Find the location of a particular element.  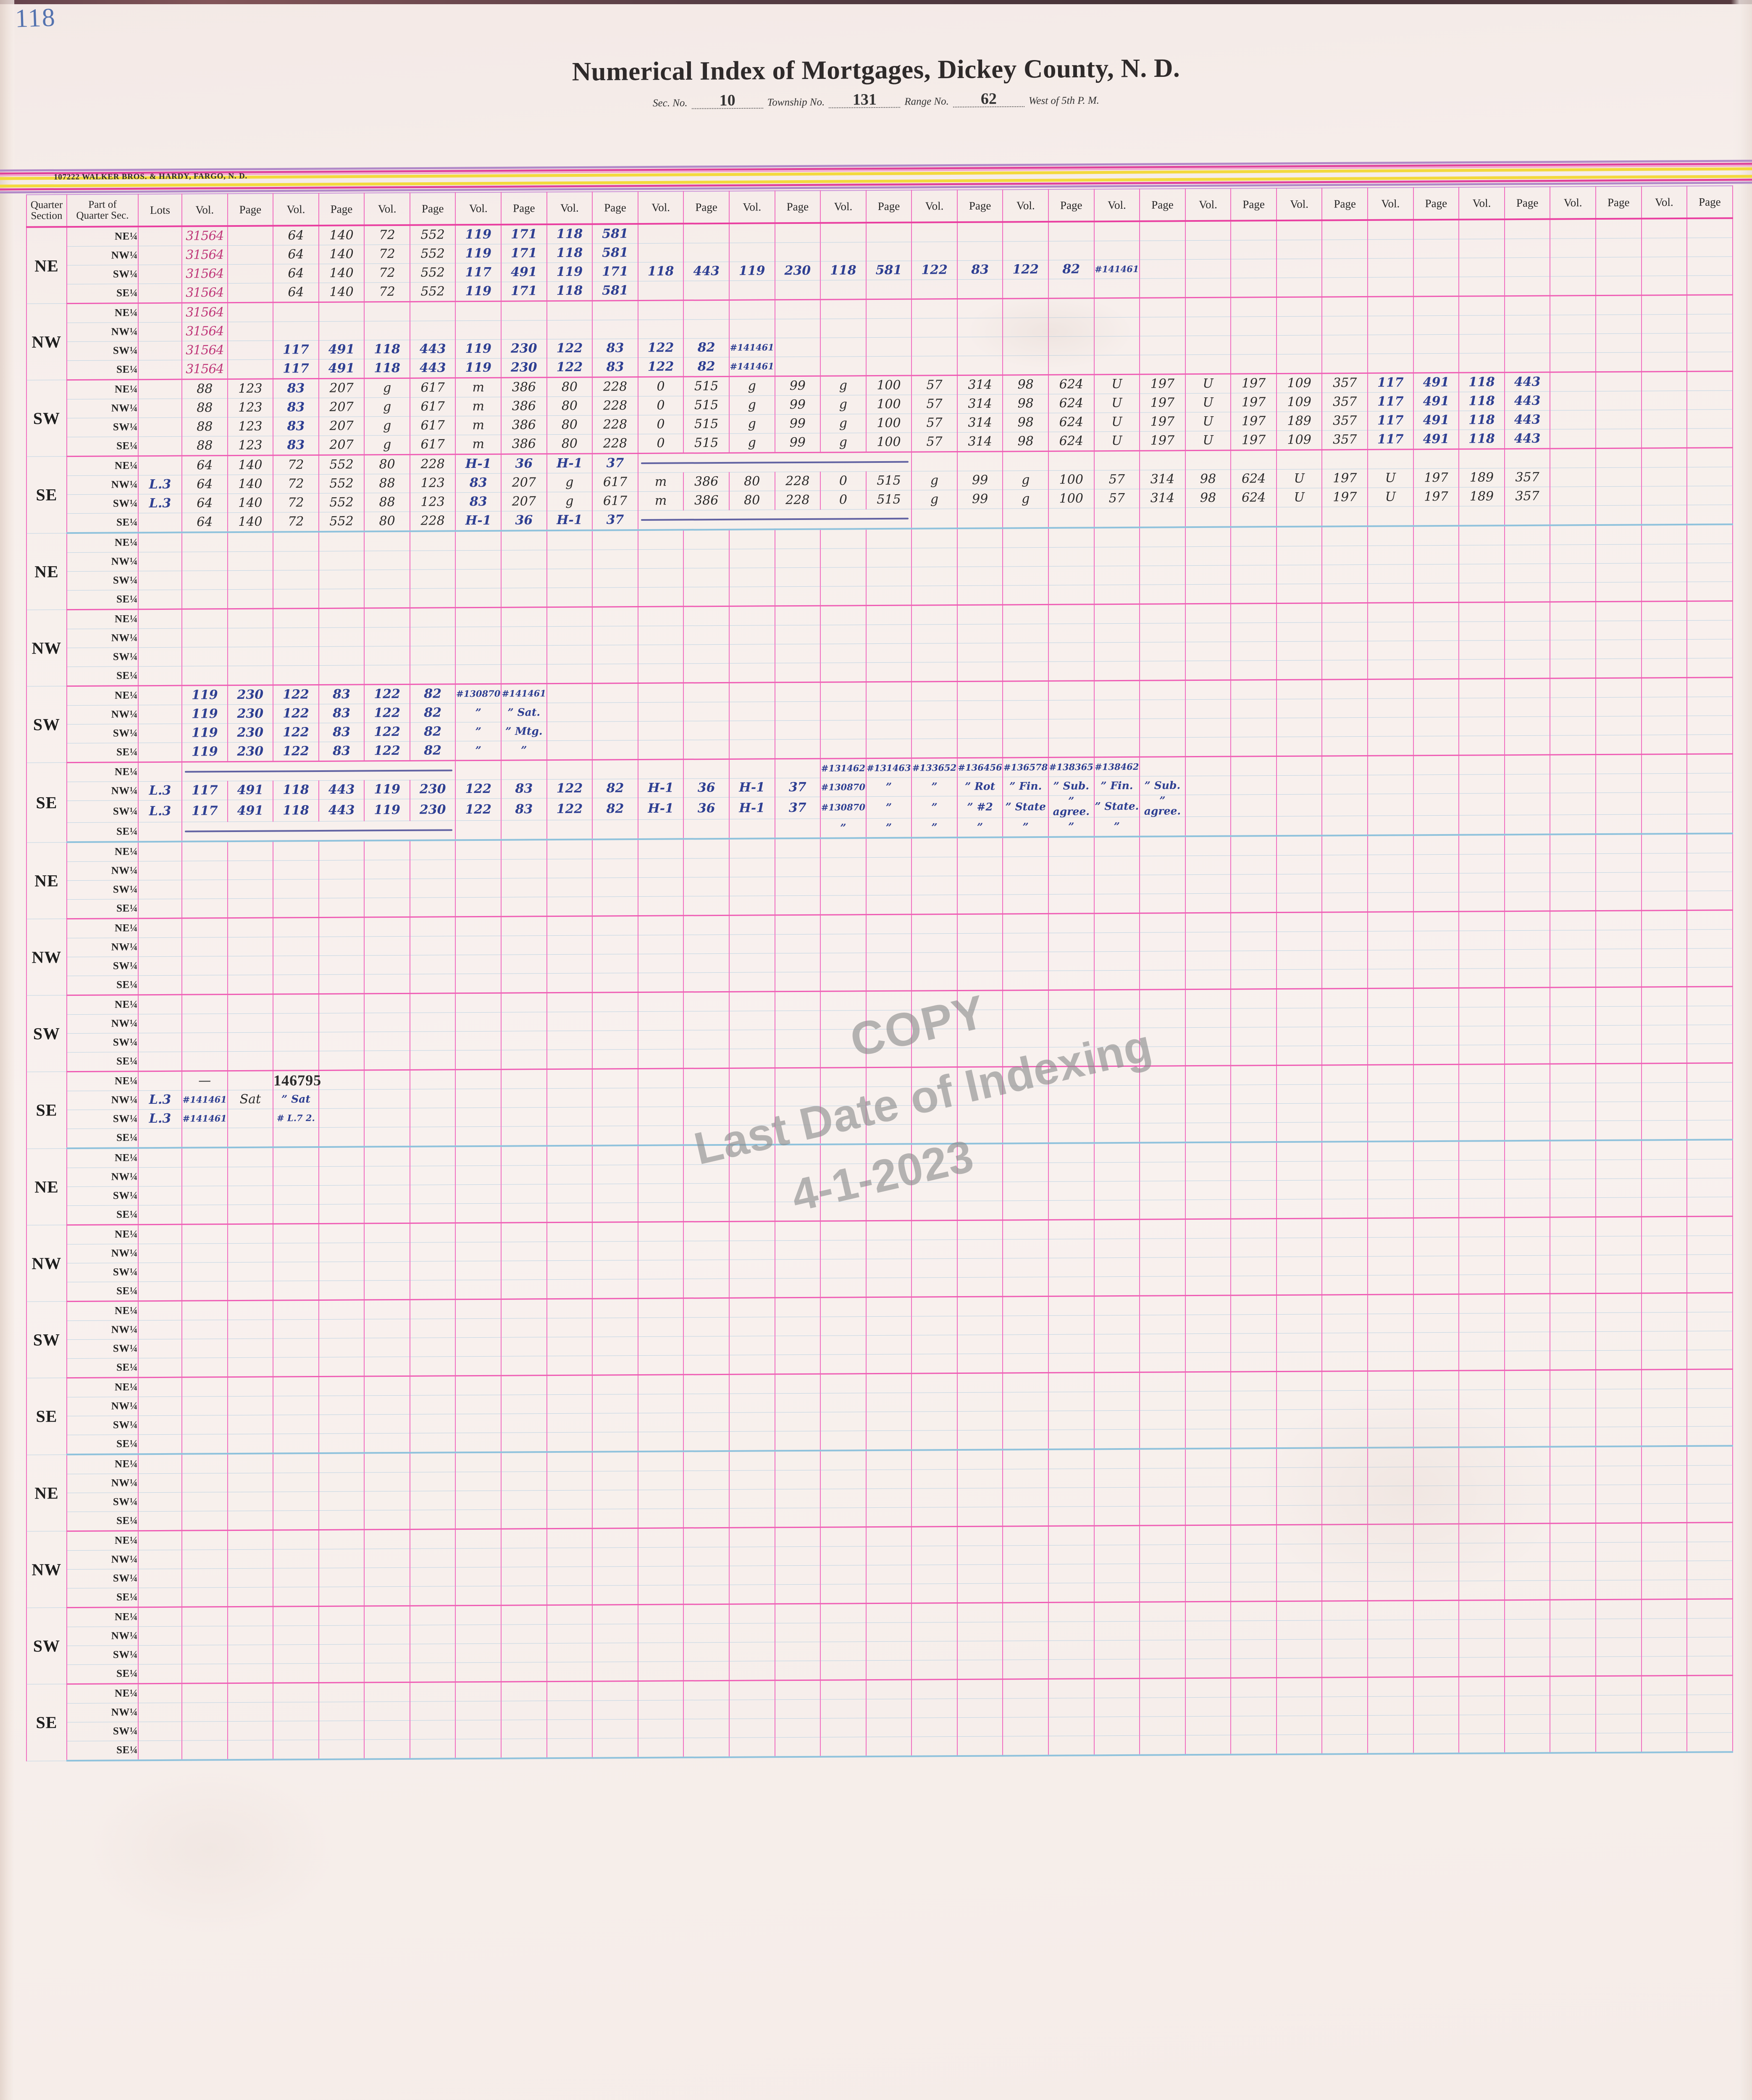

cell-value-blue: 83 is located at coordinates (478, 483).